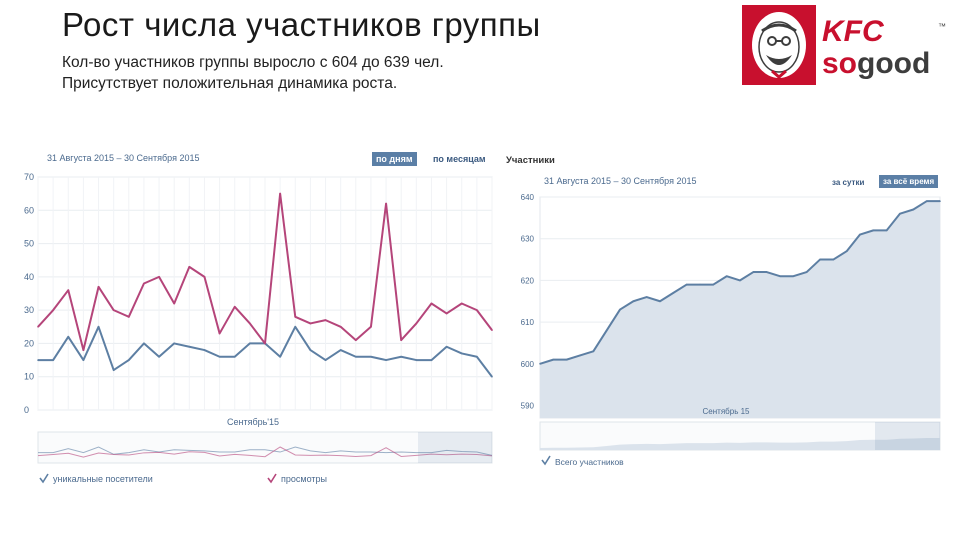 The height and width of the screenshot is (540, 960). What do you see at coordinates (123, 158) in the screenshot?
I see `chart1-date-range: 31 Августа 2015 – 30 Сентября 2015` at bounding box center [123, 158].